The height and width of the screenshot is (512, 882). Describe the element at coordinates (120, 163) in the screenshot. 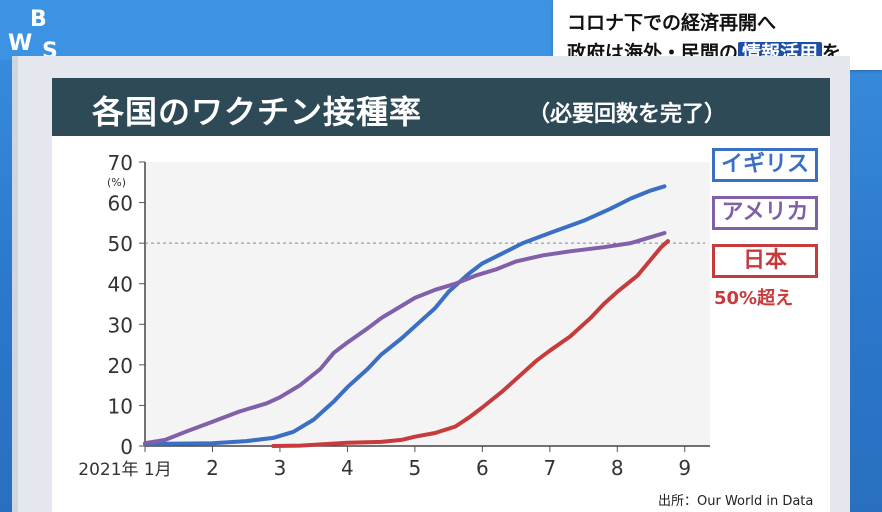

I see `y-tick-label: 70` at that location.